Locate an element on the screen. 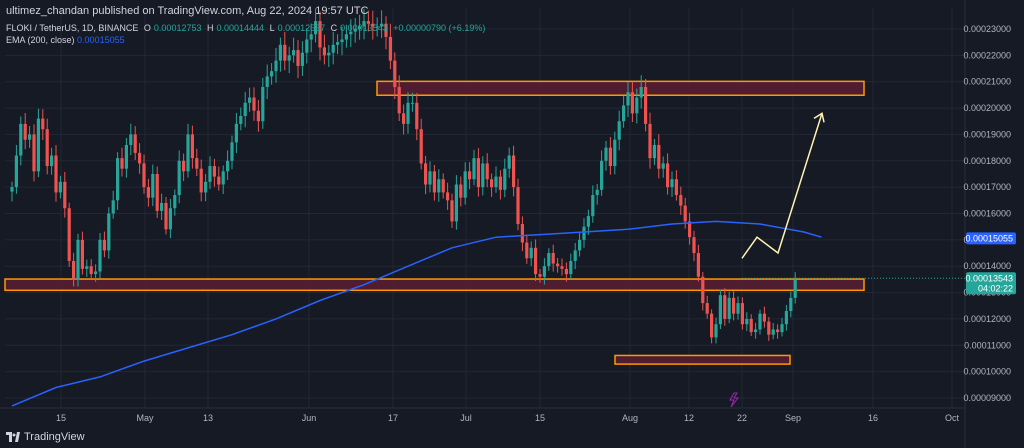  projection-arrow is located at coordinates (783, 185).